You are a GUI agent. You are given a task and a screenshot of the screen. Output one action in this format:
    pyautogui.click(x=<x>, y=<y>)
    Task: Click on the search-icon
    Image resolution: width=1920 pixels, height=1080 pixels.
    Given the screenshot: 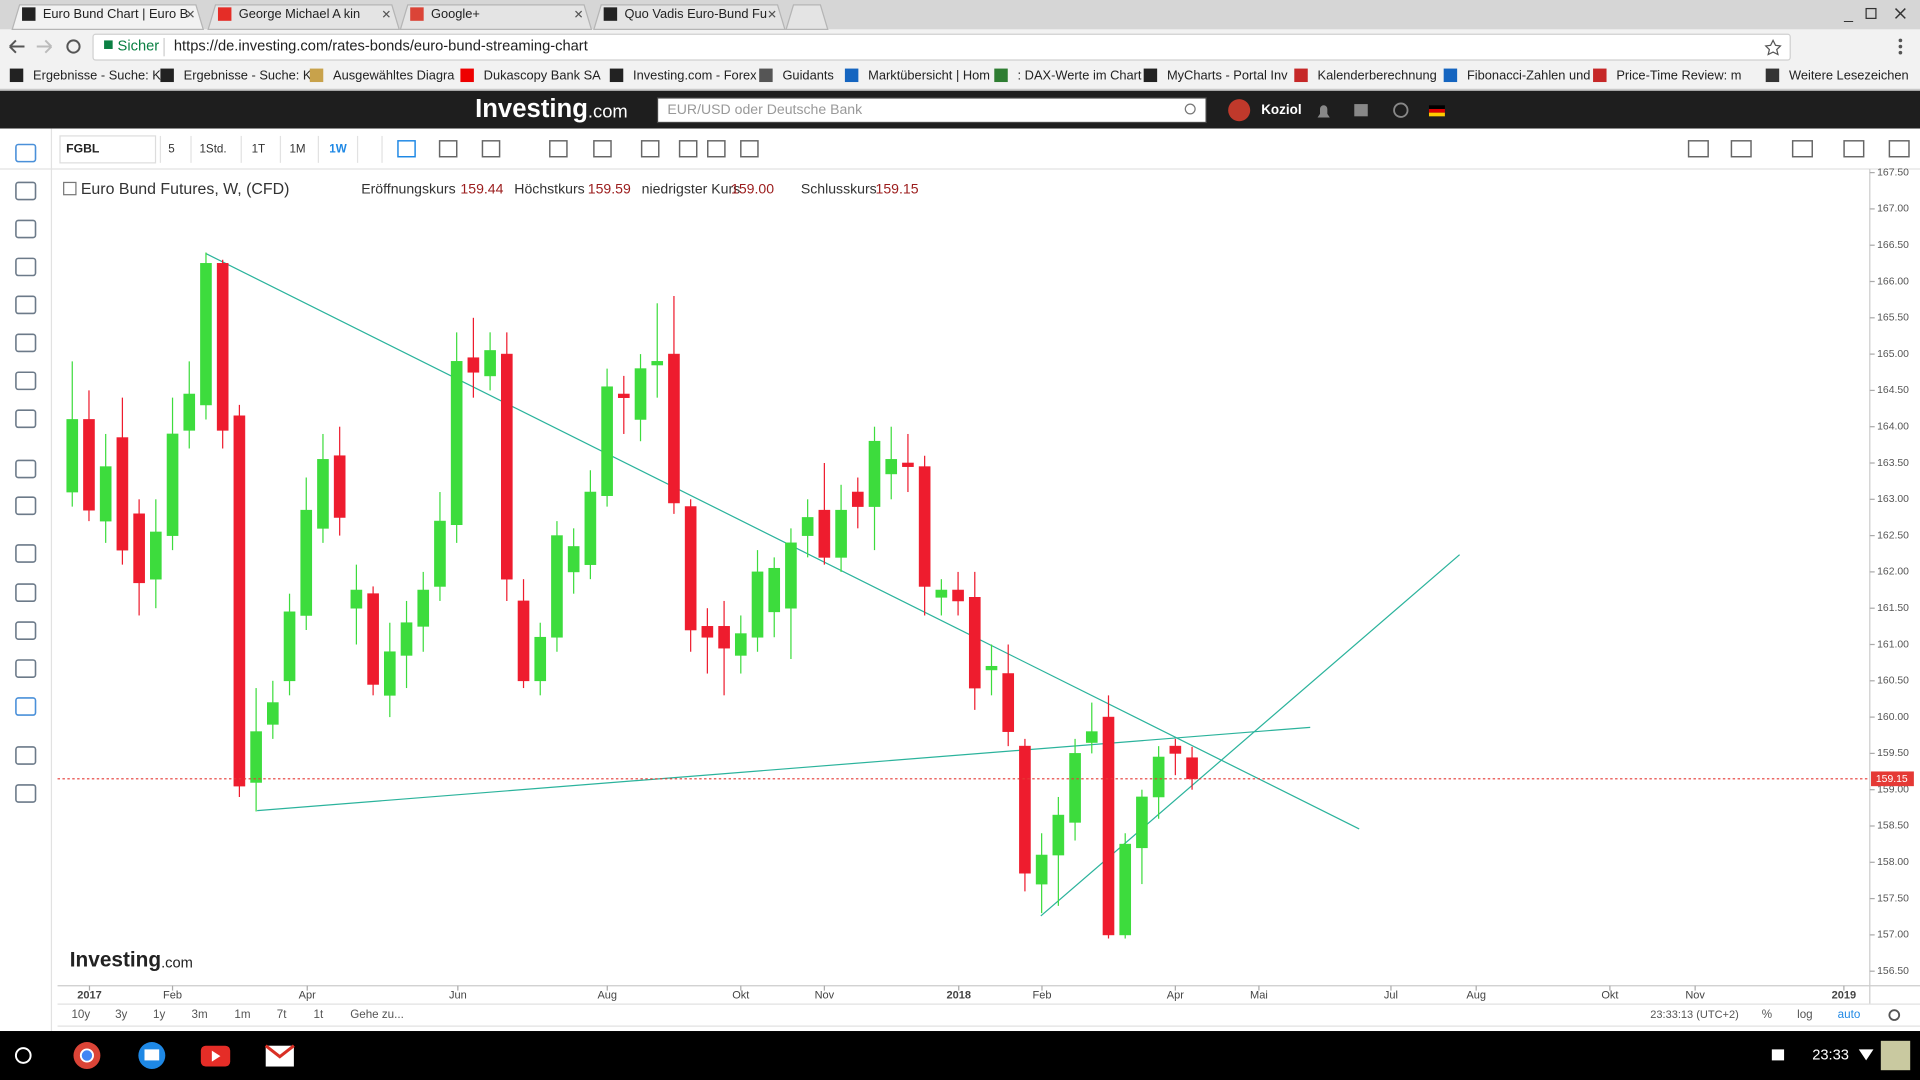 What is the action you would take?
    pyautogui.click(x=1190, y=109)
    